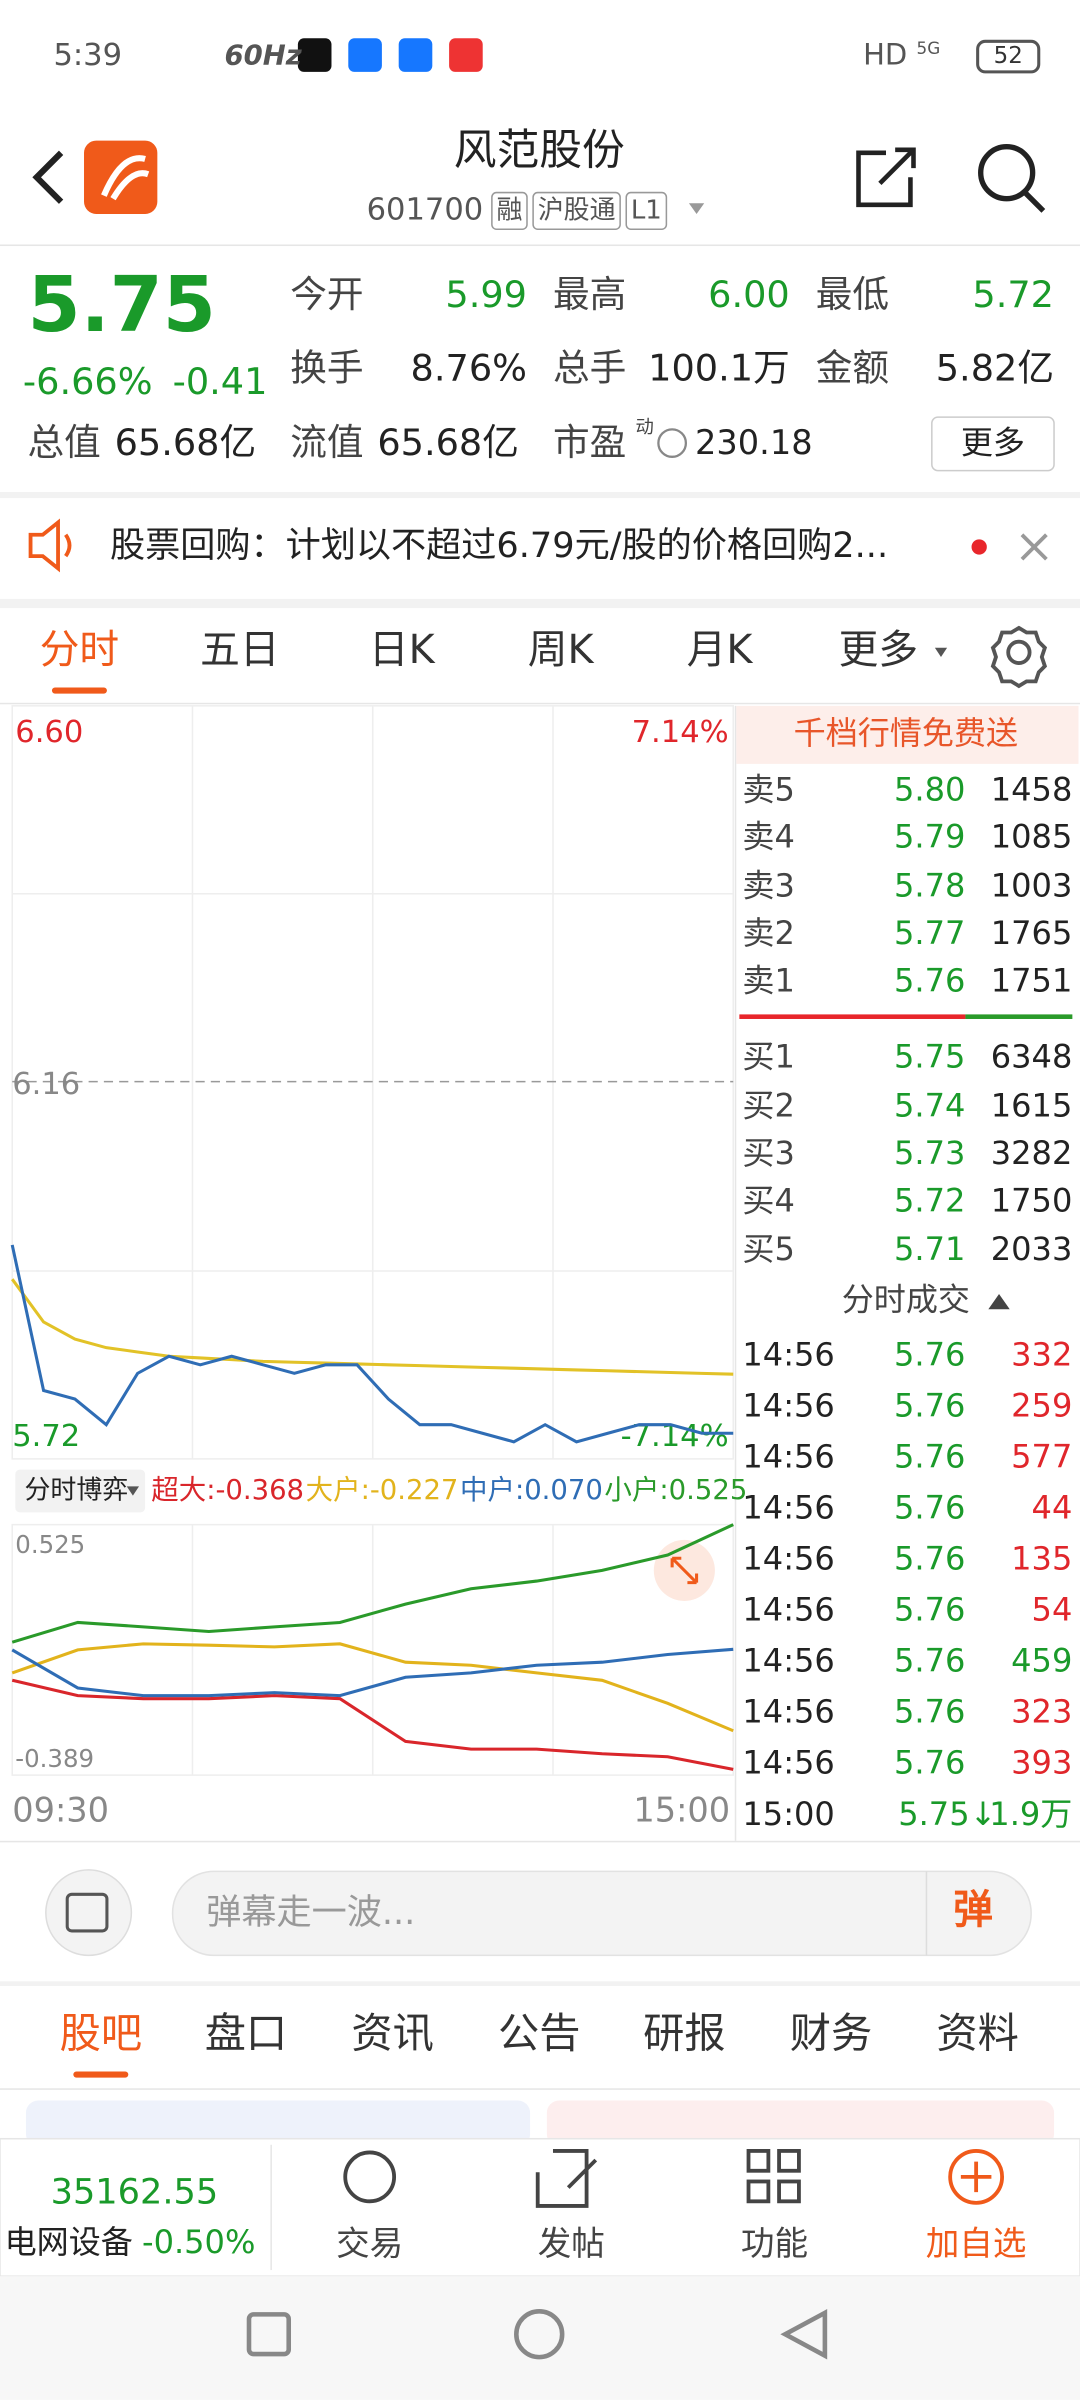 This screenshot has height=2400, width=1080. Describe the element at coordinates (326, 294) in the screenshot. I see `stat-label: 今开` at that location.